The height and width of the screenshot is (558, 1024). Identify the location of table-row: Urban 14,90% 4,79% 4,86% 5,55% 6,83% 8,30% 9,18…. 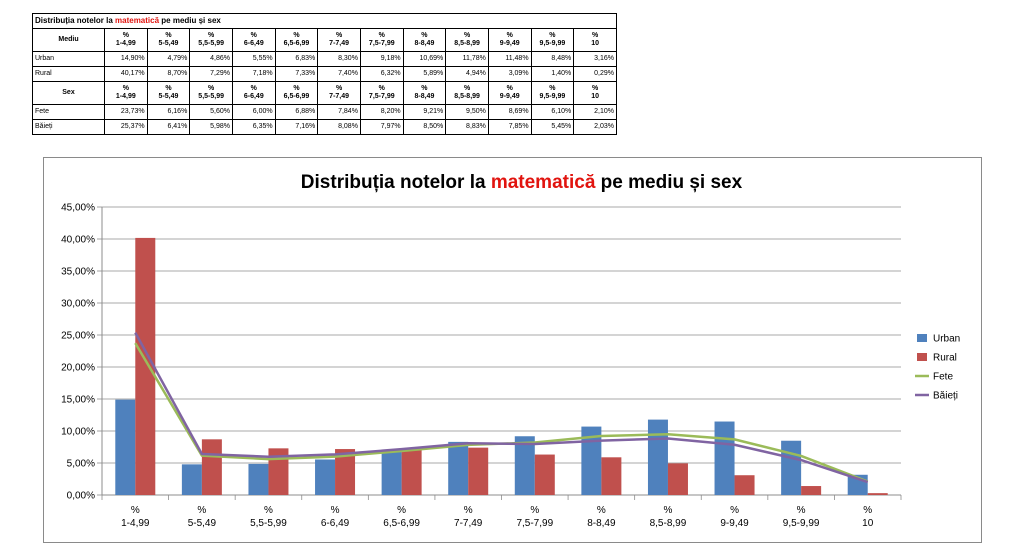
(324, 59).